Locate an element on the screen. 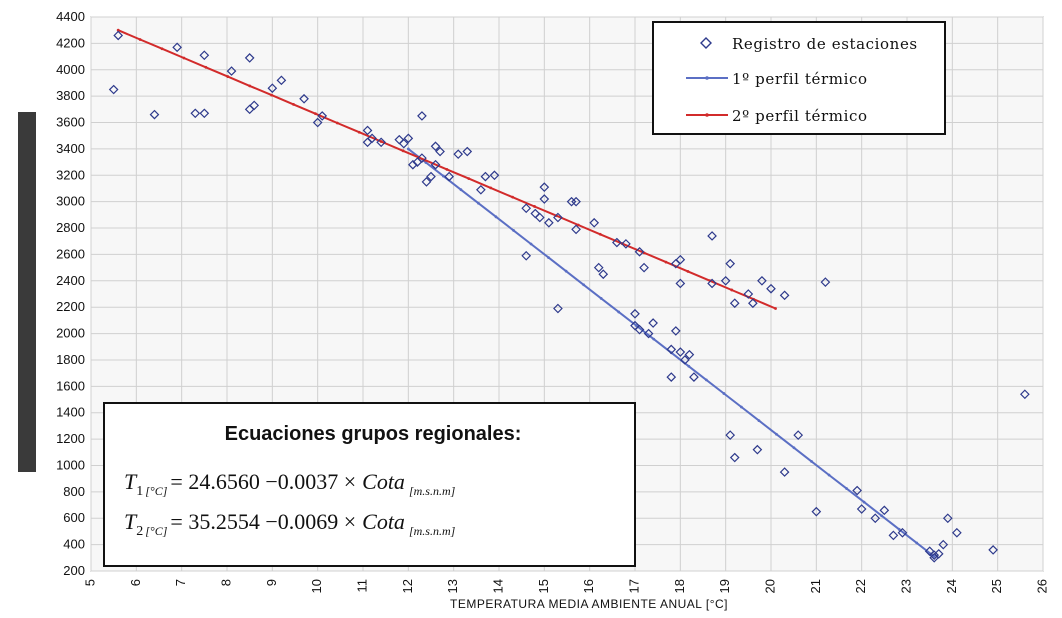 This screenshot has width=1062, height=618. x-tick-label: 25 is located at coordinates (996, 586).